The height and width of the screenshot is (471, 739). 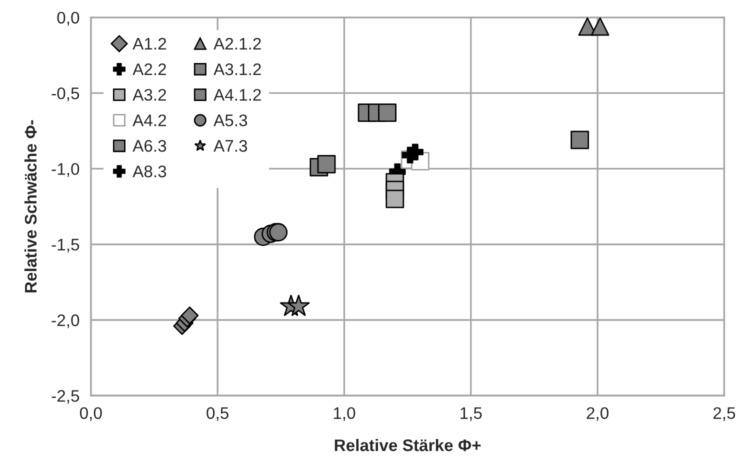 What do you see at coordinates (91, 414) in the screenshot?
I see `x-tick-label: 0,0` at bounding box center [91, 414].